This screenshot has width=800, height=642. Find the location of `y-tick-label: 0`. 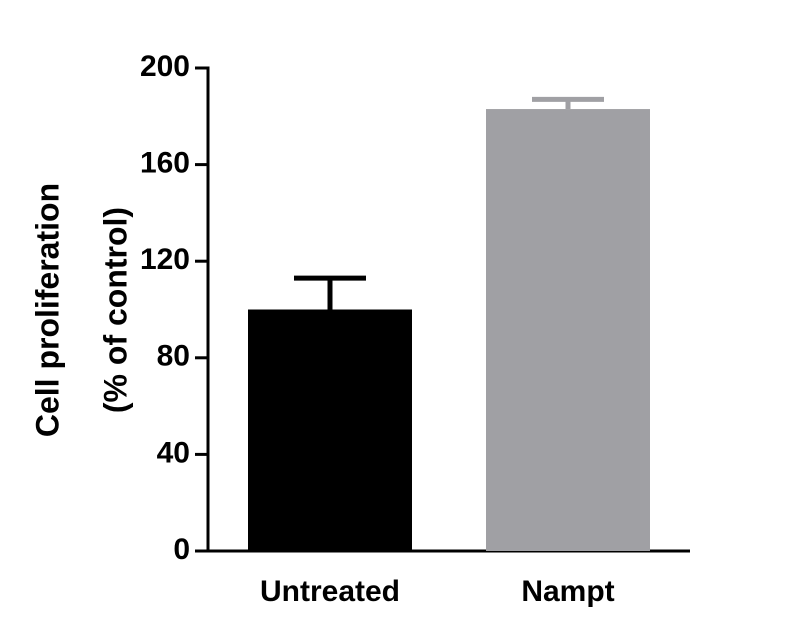

y-tick-label: 0 is located at coordinates (181, 549).